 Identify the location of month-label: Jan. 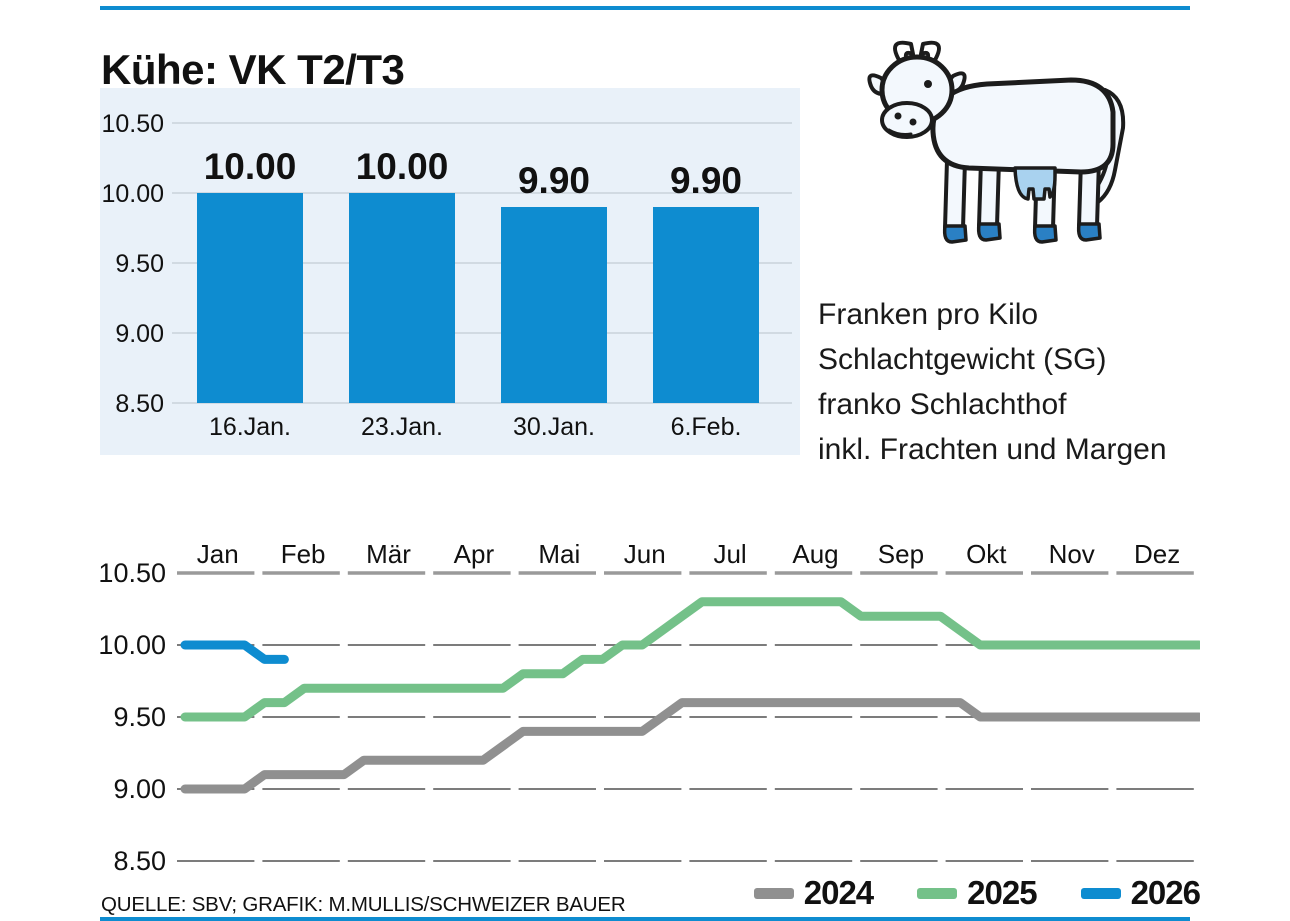
(218, 554).